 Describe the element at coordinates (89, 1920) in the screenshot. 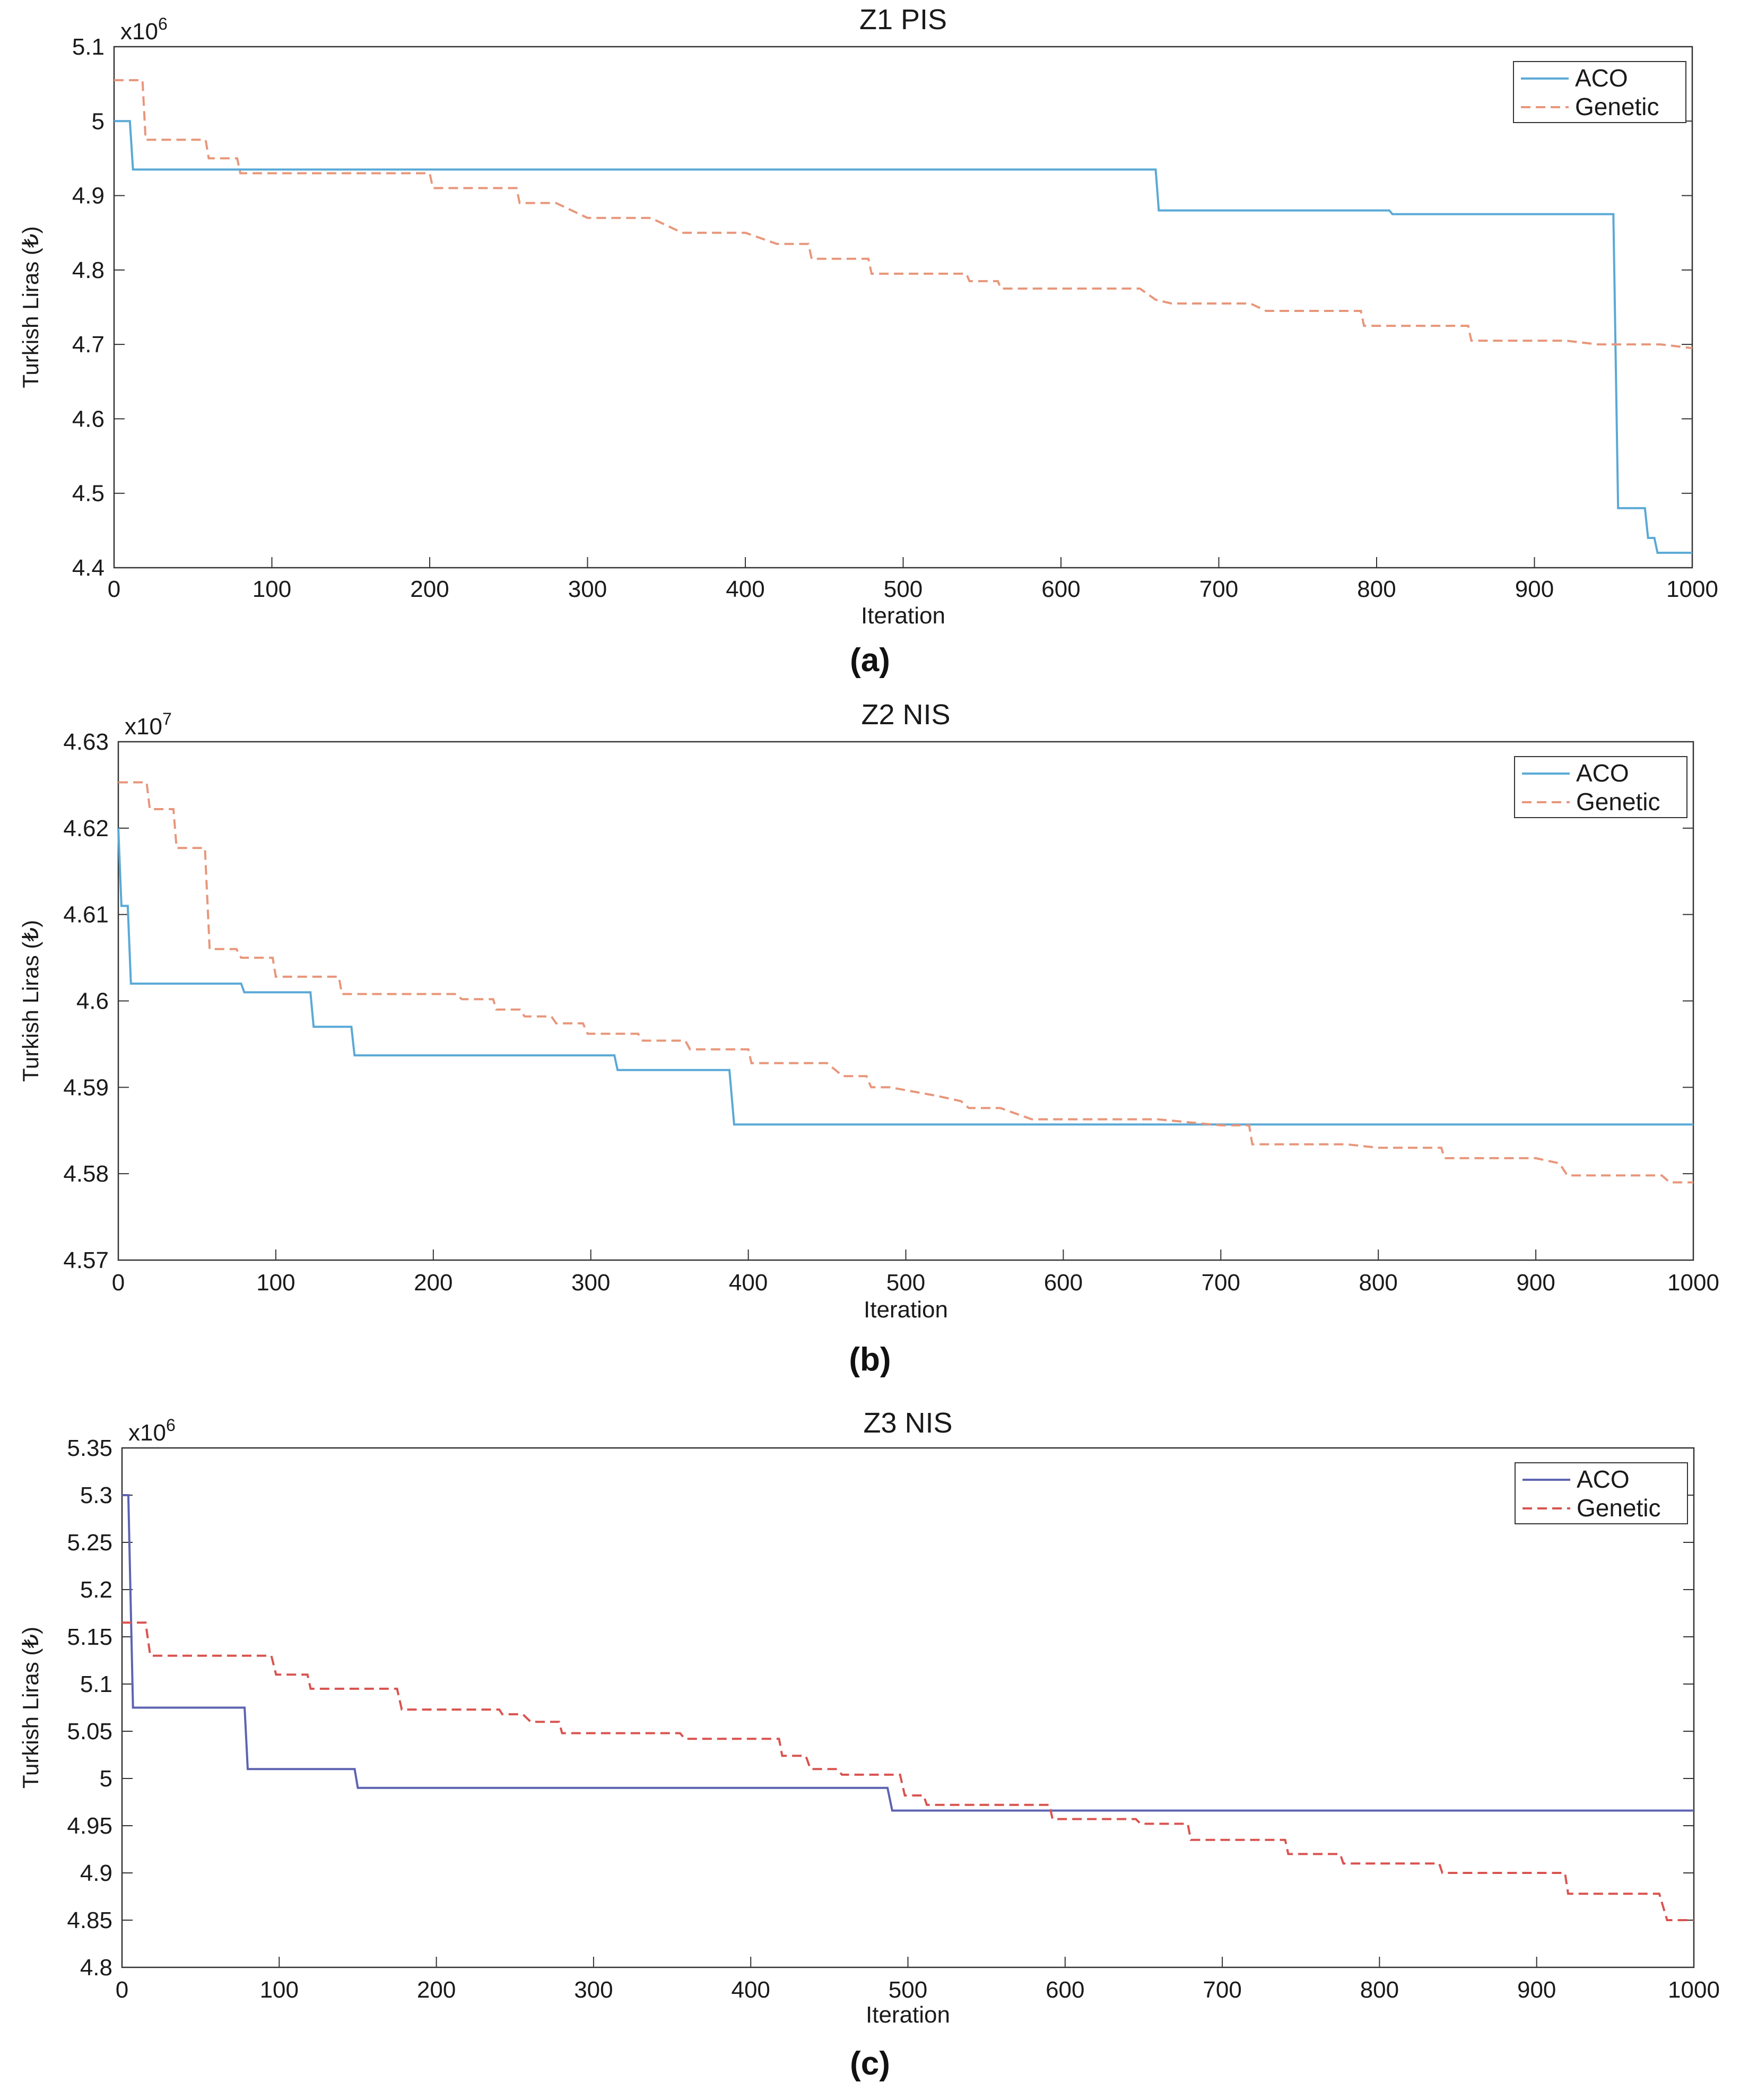

I see `y-tick-label: 4.85` at that location.